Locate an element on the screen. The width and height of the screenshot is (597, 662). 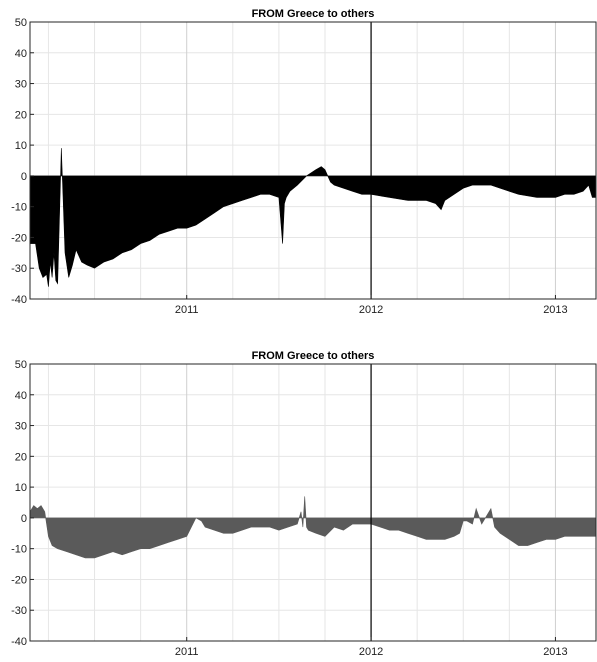
series-area is located at coordinates (313, 527).